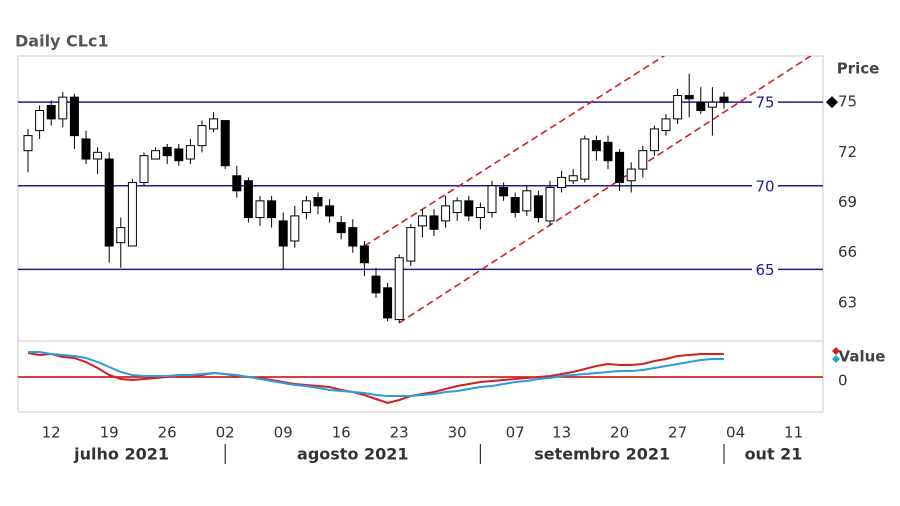 Image resolution: width=900 pixels, height=506 pixels. What do you see at coordinates (121, 454) in the screenshot?
I see `x-group-label: julho 2021` at bounding box center [121, 454].